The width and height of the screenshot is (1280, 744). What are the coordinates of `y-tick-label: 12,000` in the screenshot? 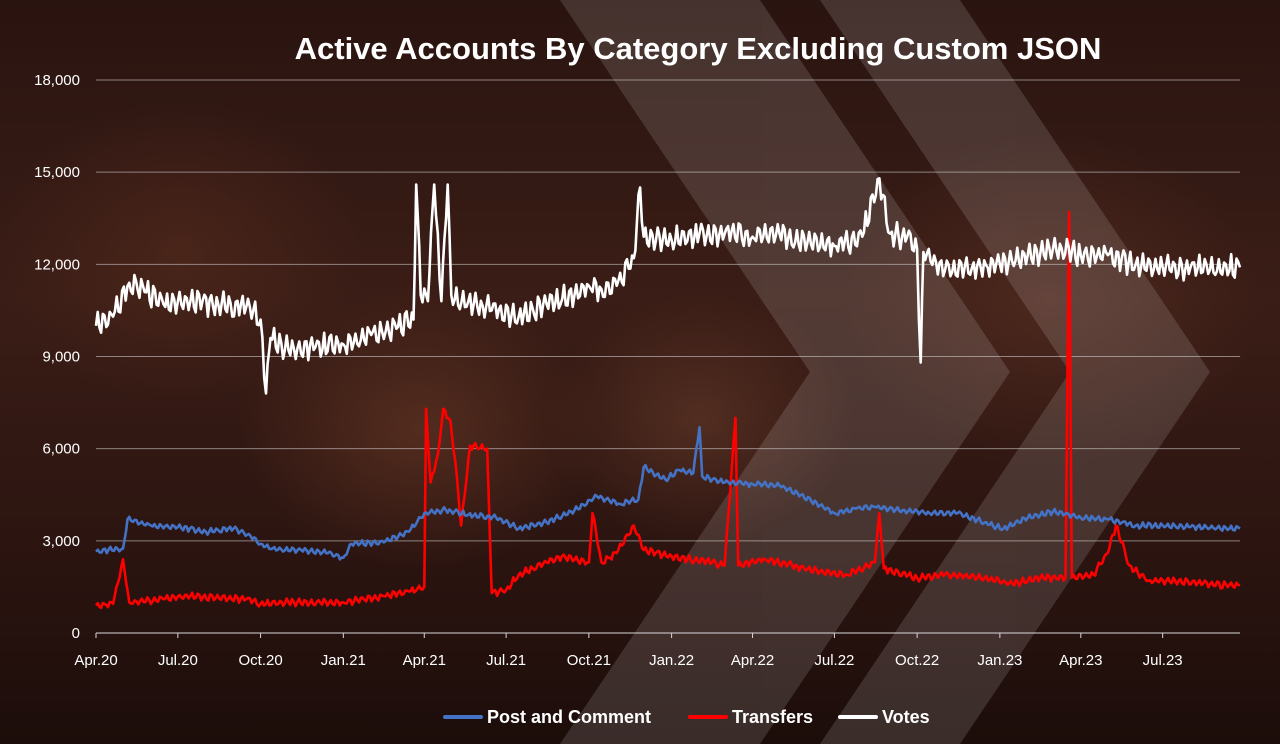 It's located at (57, 264).